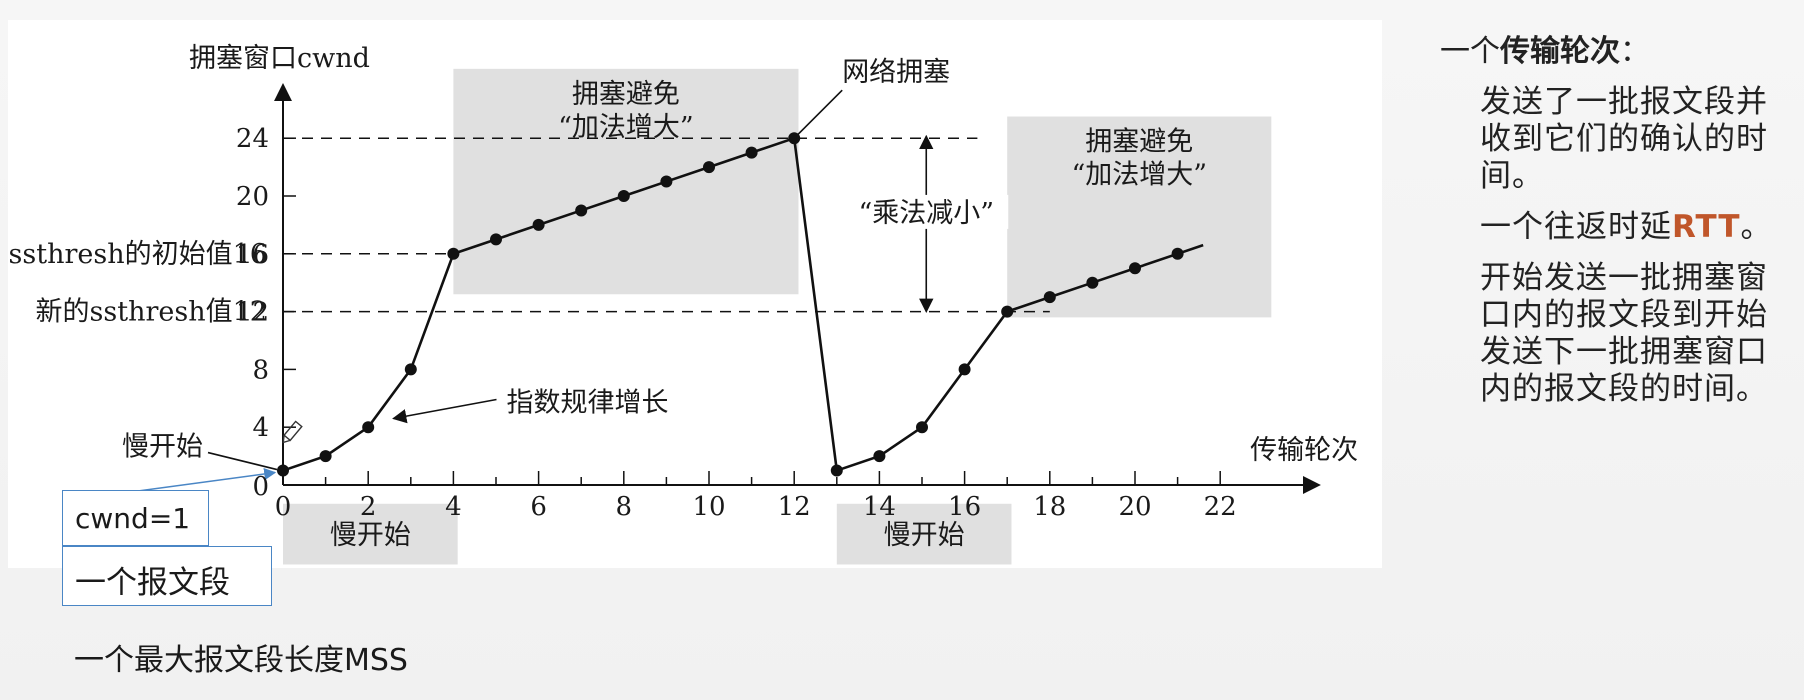 This screenshot has height=700, width=1804. What do you see at coordinates (1706, 227) in the screenshot?
I see `note-rtt-term: RTT` at bounding box center [1706, 227].